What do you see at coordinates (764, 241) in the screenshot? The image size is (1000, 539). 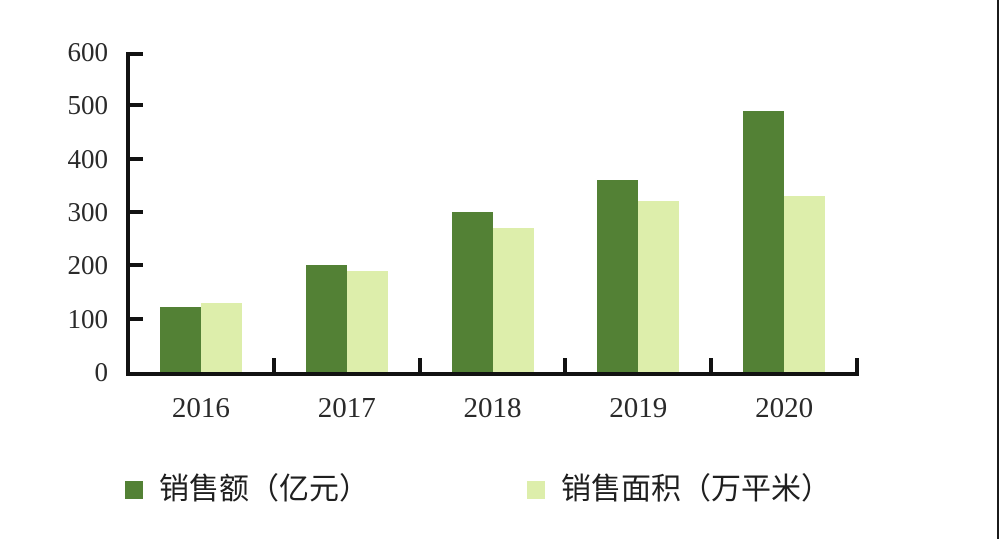 I see `bar-sales-amount-2020` at bounding box center [764, 241].